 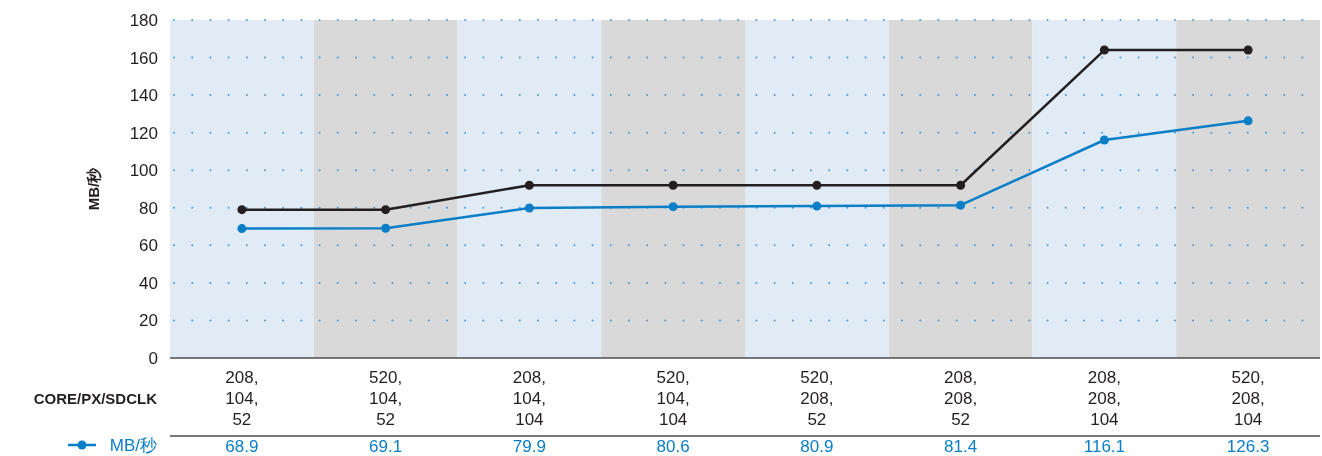 I want to click on y-tick-label: 140, so click(x=143, y=96).